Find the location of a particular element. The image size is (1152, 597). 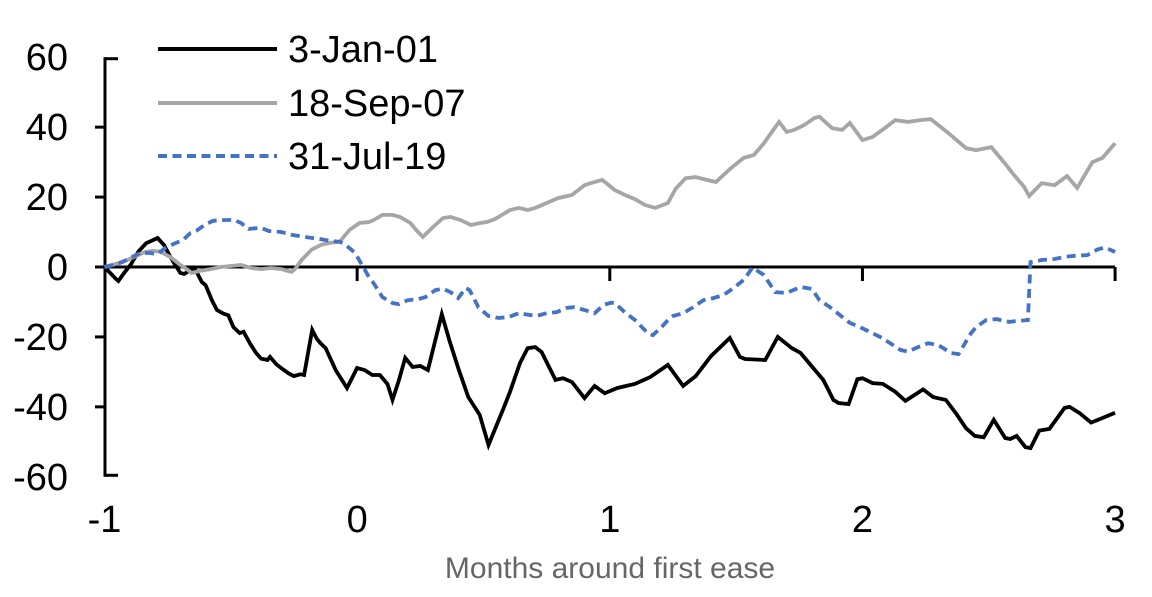

x-tick-label-2: 2 is located at coordinates (862, 520).